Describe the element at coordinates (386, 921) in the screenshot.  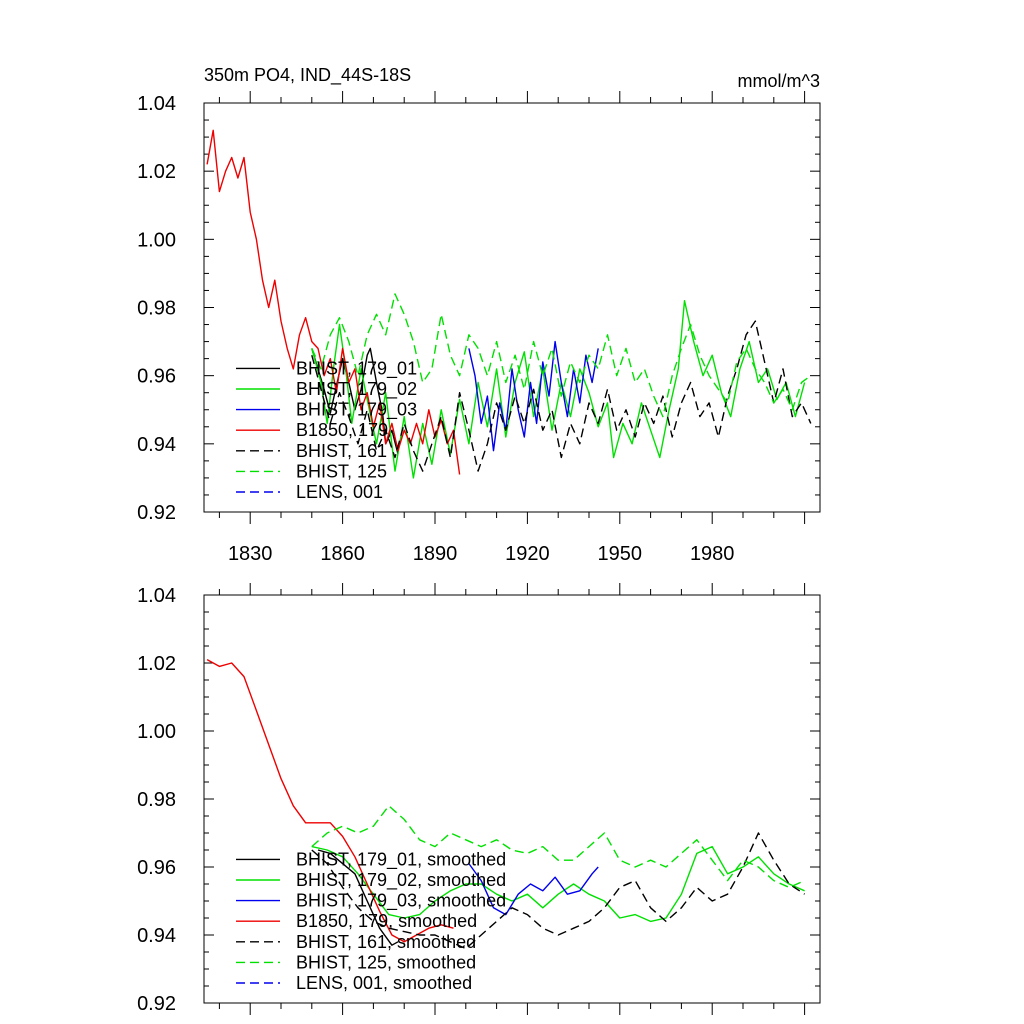
I see `legend-label: B1850, 179, smoothed` at that location.